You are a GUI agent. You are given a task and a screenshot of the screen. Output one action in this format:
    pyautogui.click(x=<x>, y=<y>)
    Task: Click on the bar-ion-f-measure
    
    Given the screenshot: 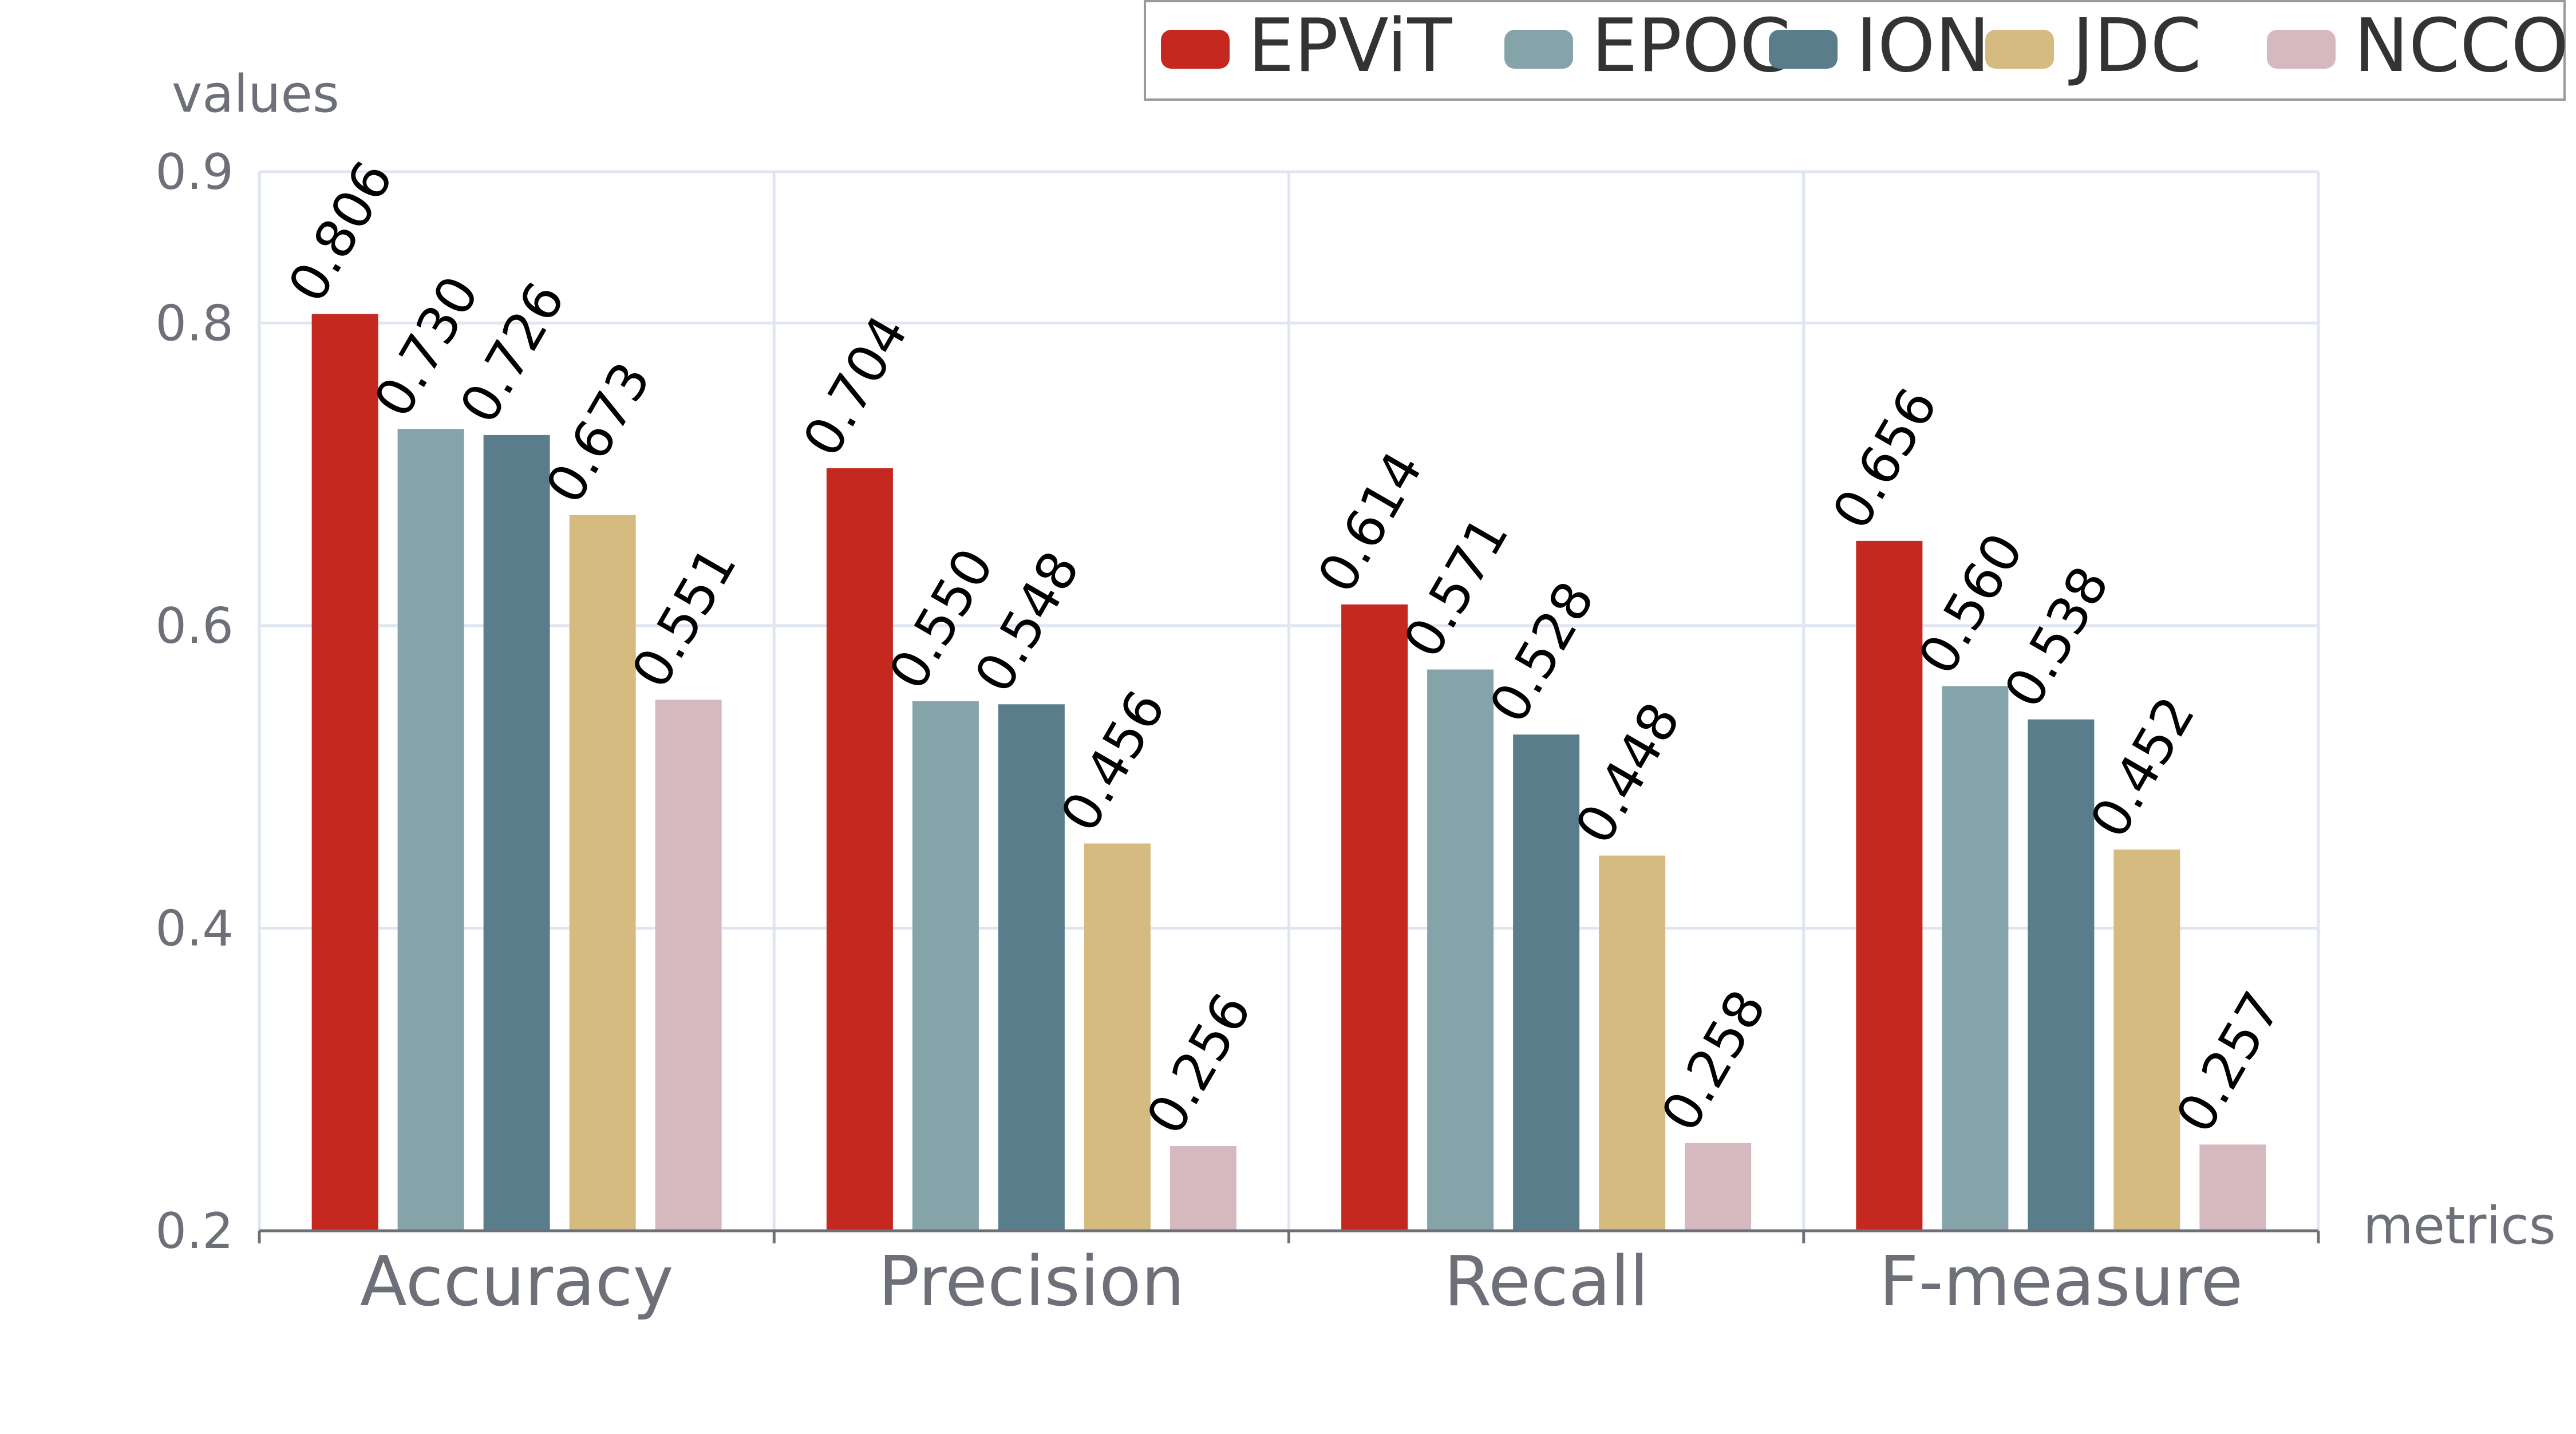 What is the action you would take?
    pyautogui.click(x=2061, y=975)
    